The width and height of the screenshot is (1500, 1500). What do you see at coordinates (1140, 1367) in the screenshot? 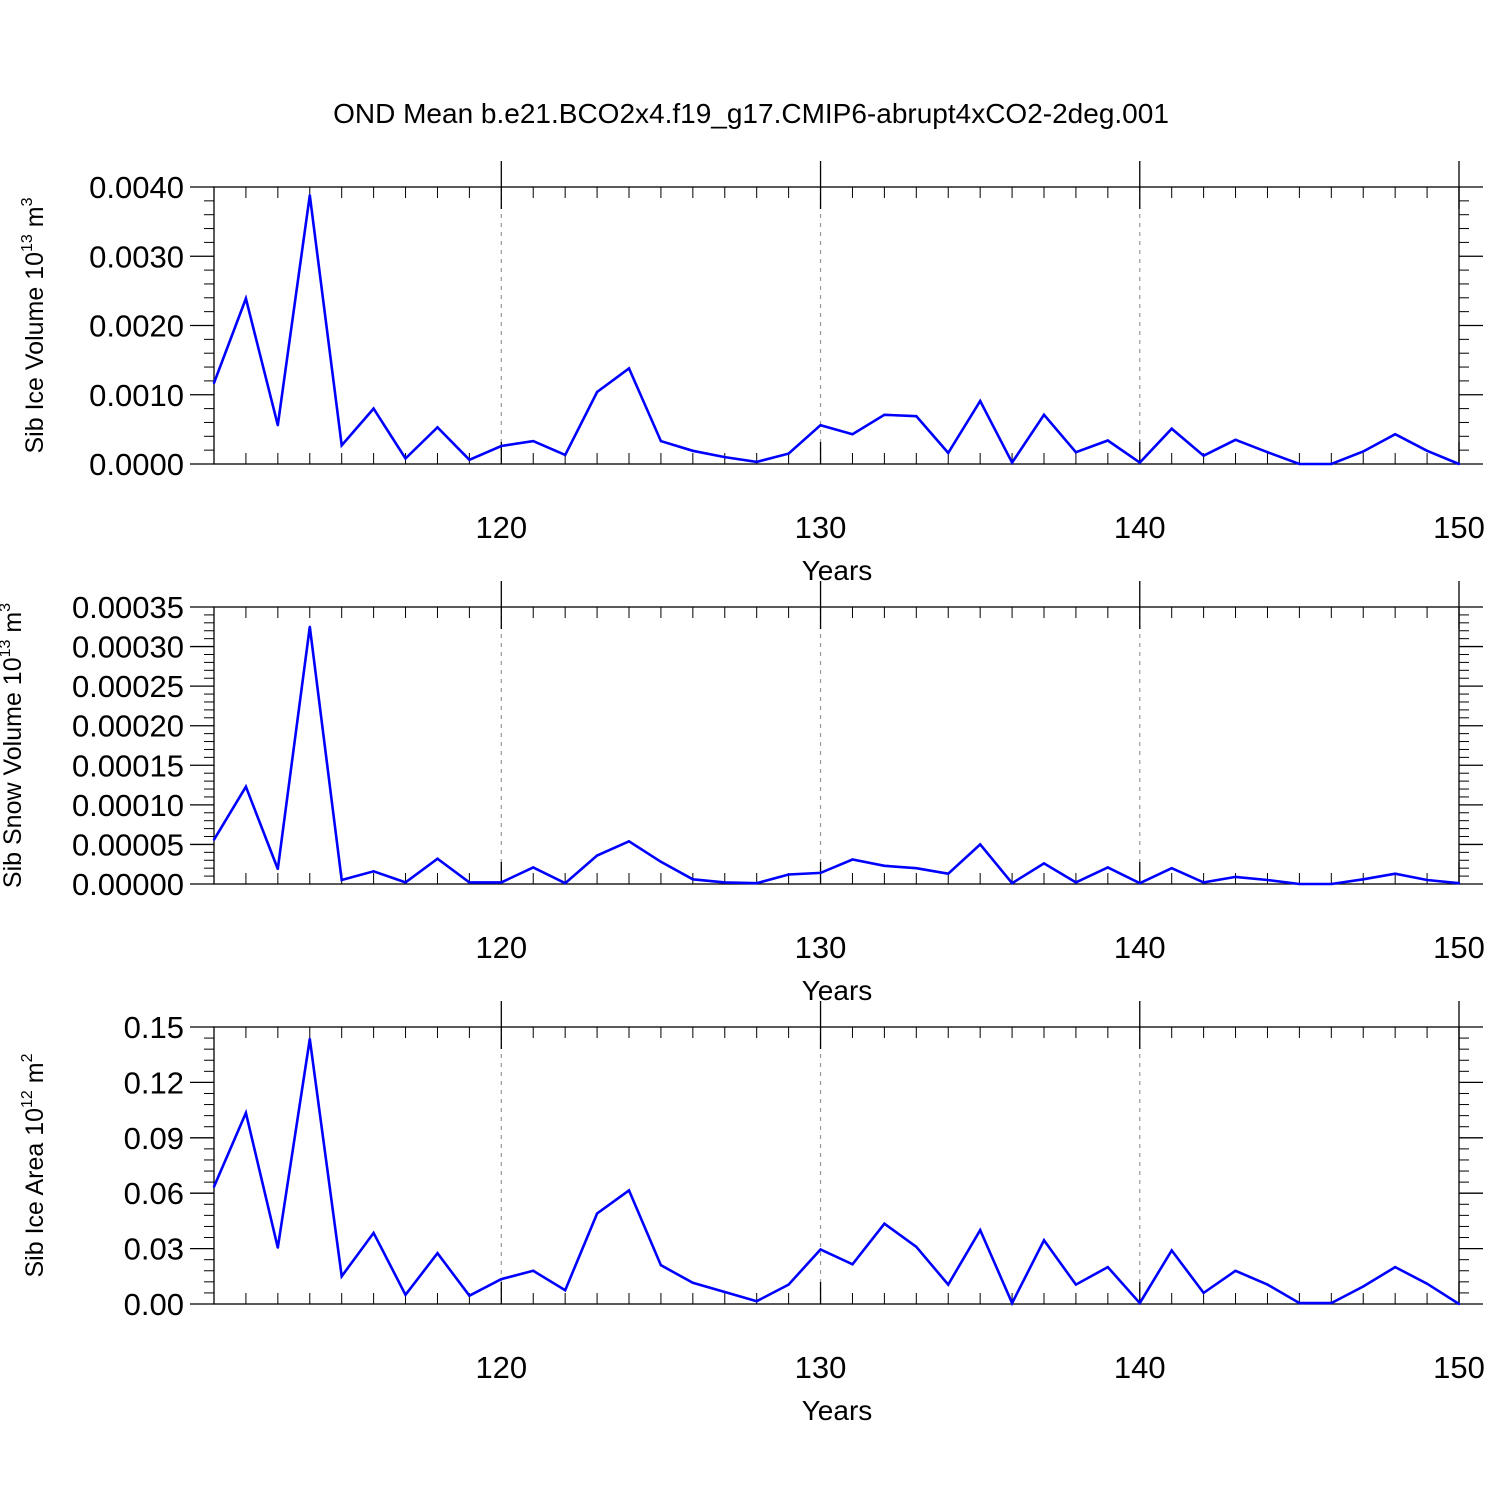
I see `x-tick-label: 140` at bounding box center [1140, 1367].